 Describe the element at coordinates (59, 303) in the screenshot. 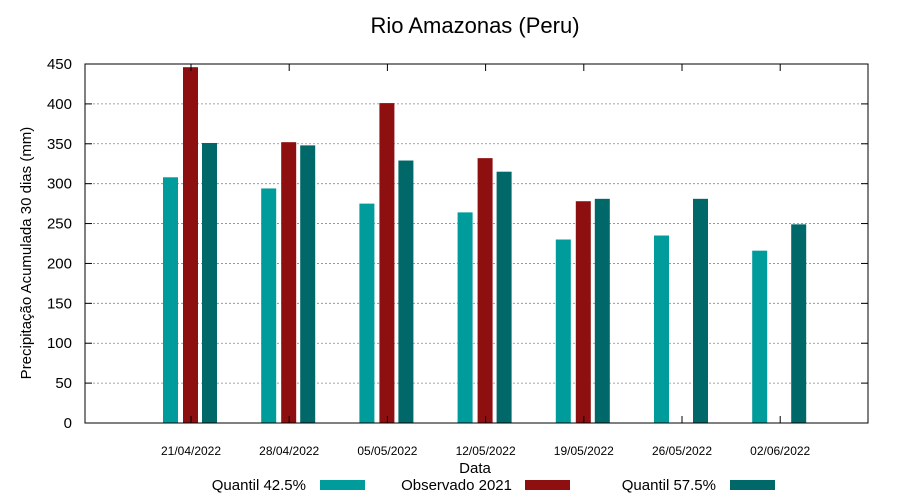

I see `y-tick-label: 150` at that location.